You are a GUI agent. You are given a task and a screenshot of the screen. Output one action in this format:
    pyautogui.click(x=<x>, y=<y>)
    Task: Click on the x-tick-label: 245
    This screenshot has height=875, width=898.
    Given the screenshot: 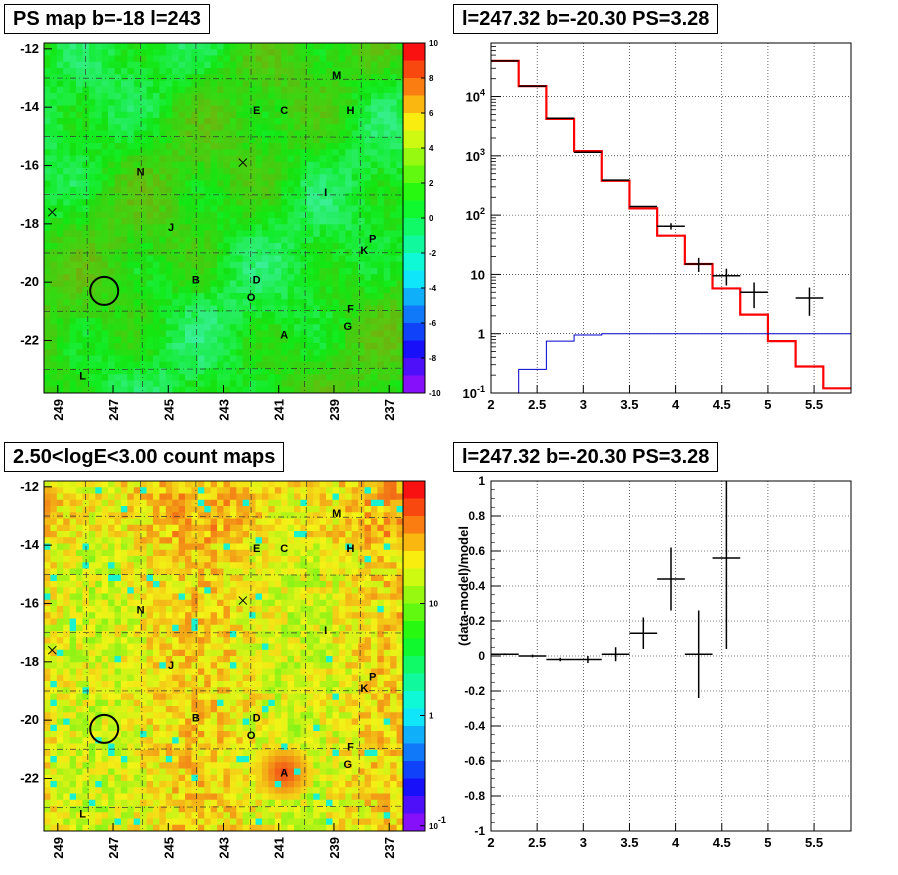 What is the action you would take?
    pyautogui.click(x=168, y=410)
    